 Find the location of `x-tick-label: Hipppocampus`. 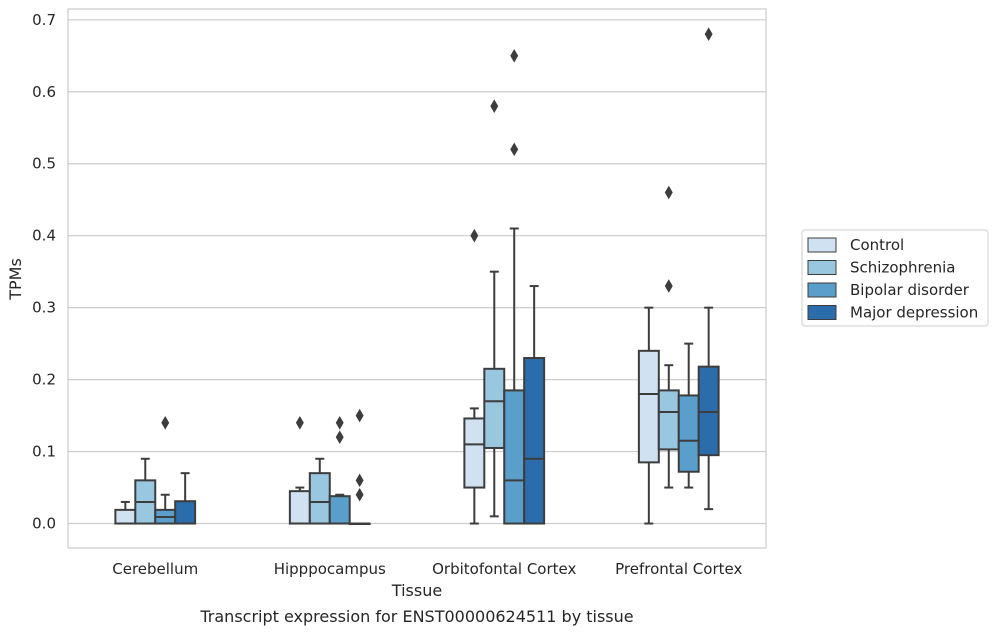

x-tick-label: Hipppocampus is located at coordinates (330, 569).